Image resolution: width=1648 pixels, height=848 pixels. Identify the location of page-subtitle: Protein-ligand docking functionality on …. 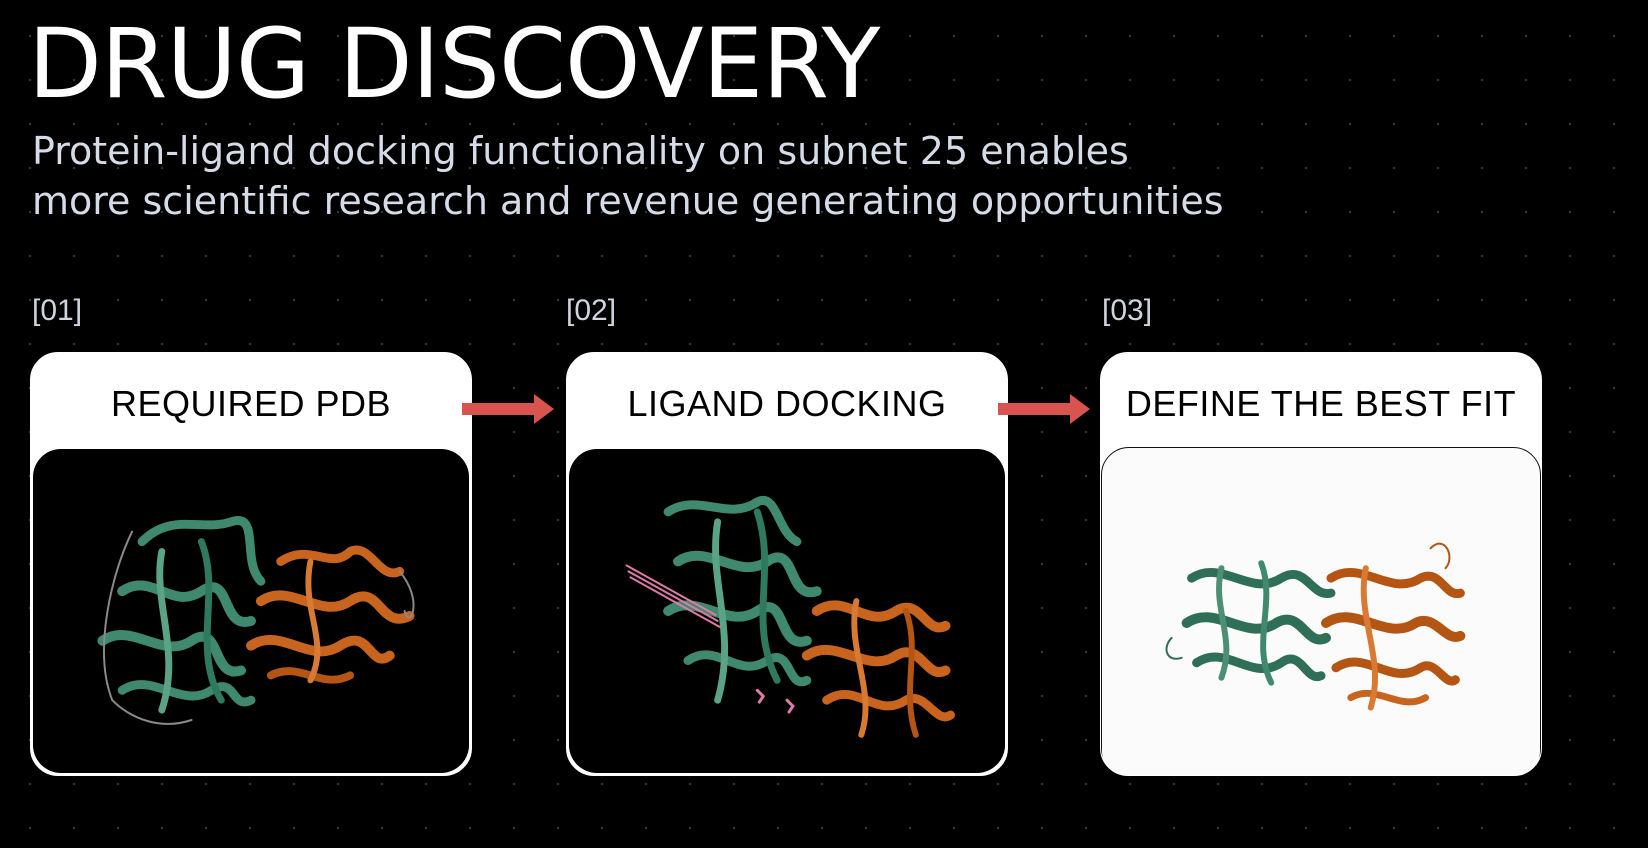
(682, 176).